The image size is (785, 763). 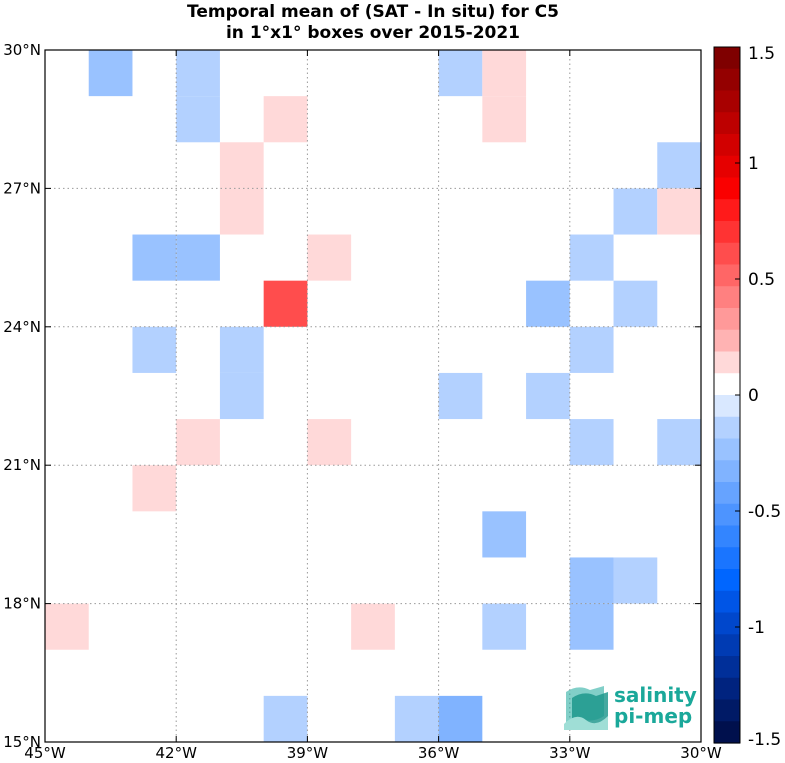 I want to click on x-tick-label: 30°W, so click(x=701, y=753).